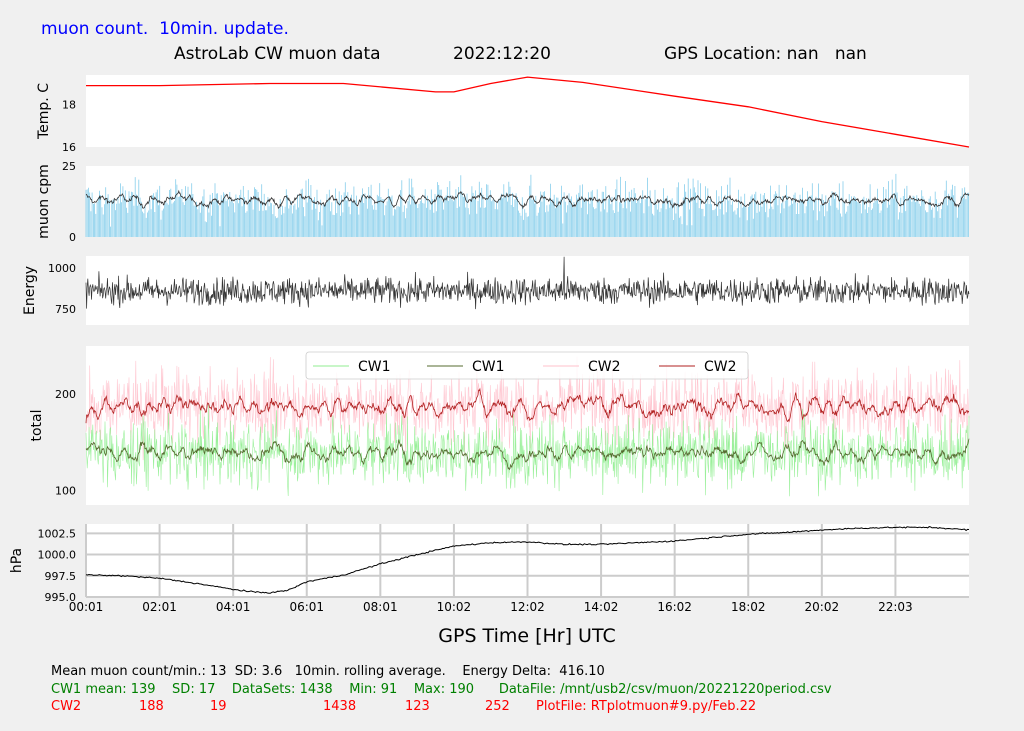 Image resolution: width=1024 pixels, height=731 pixels. I want to click on pressure-ytick-label: 997.5, so click(61, 576).